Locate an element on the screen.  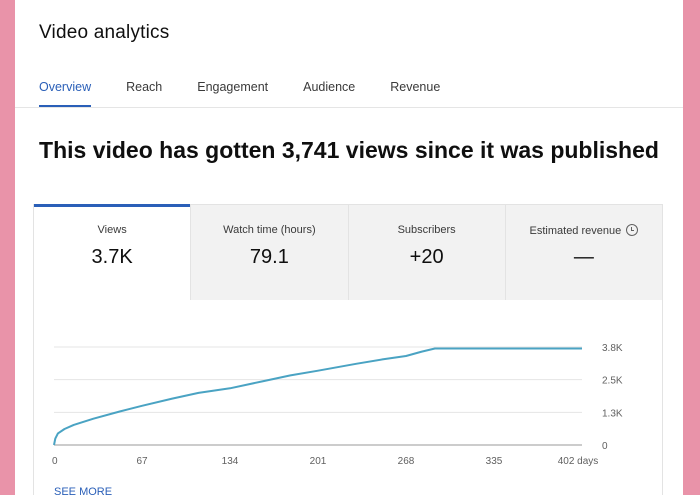
metric-value: 79.1 is located at coordinates (269, 257).